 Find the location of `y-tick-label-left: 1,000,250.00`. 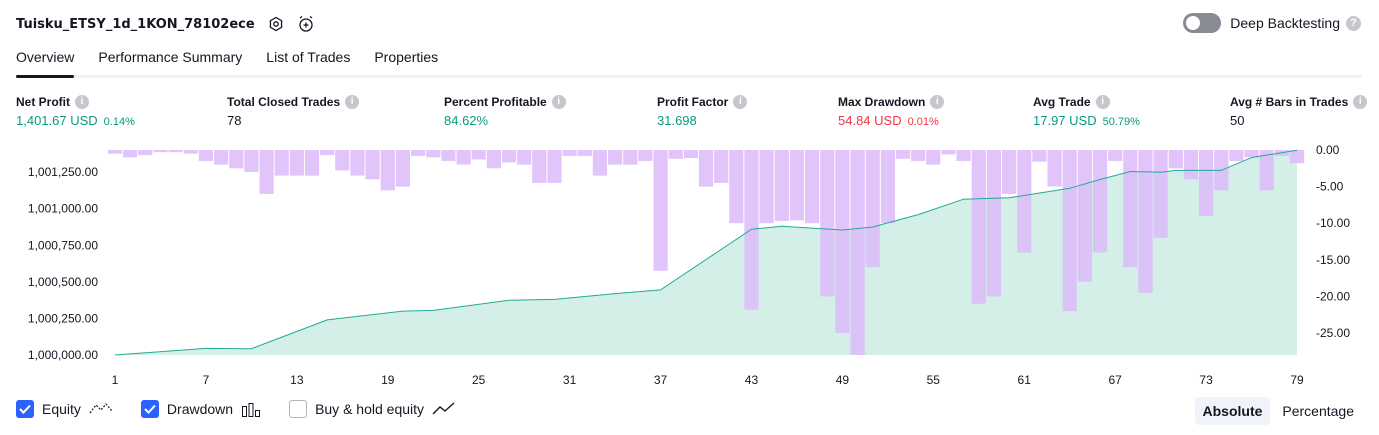

y-tick-label-left: 1,000,250.00 is located at coordinates (63, 318).